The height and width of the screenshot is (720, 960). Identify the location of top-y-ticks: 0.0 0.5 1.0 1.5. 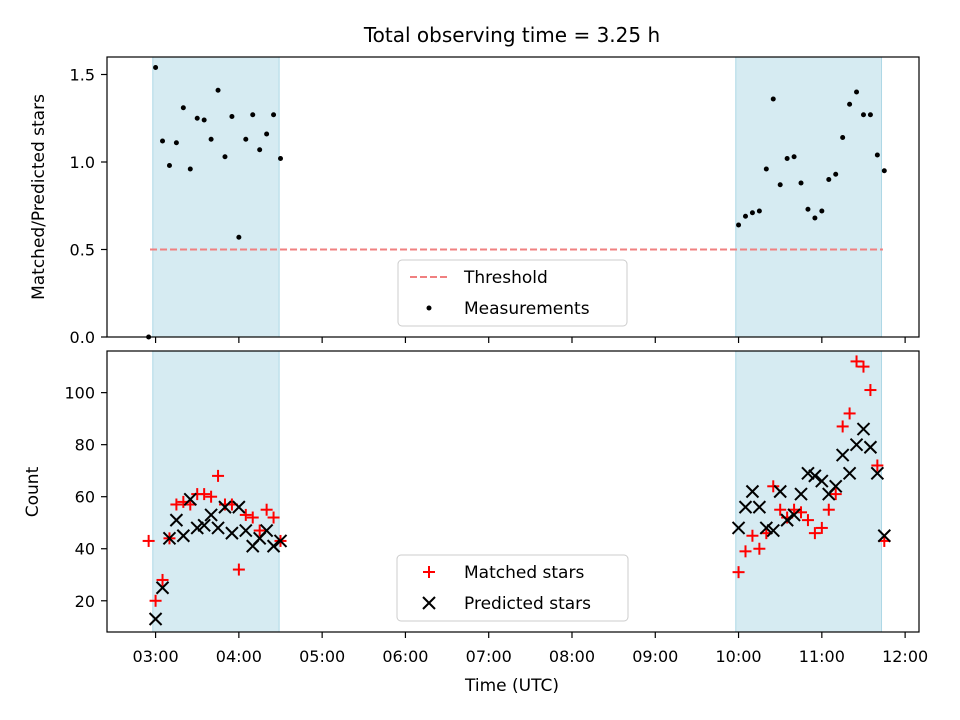
(88, 206).